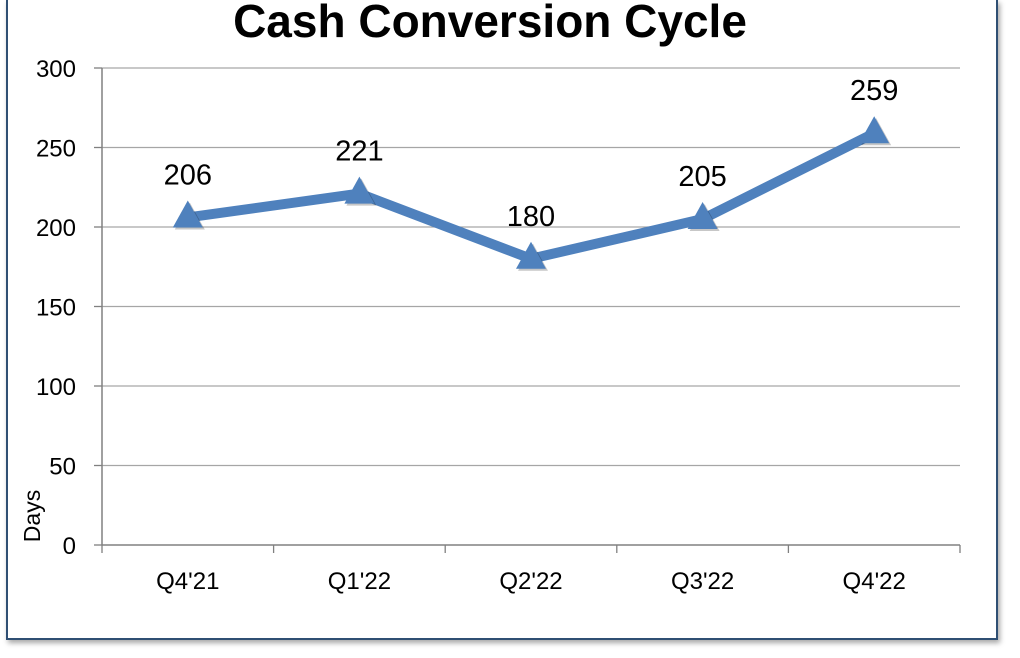  I want to click on y-tick-label: 0, so click(69, 546).